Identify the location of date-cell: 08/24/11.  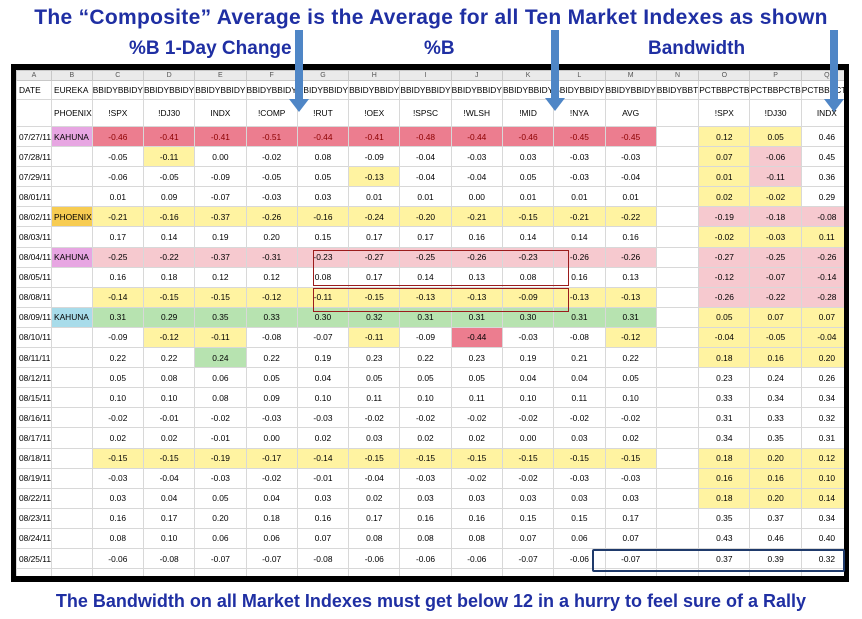
(34, 538).